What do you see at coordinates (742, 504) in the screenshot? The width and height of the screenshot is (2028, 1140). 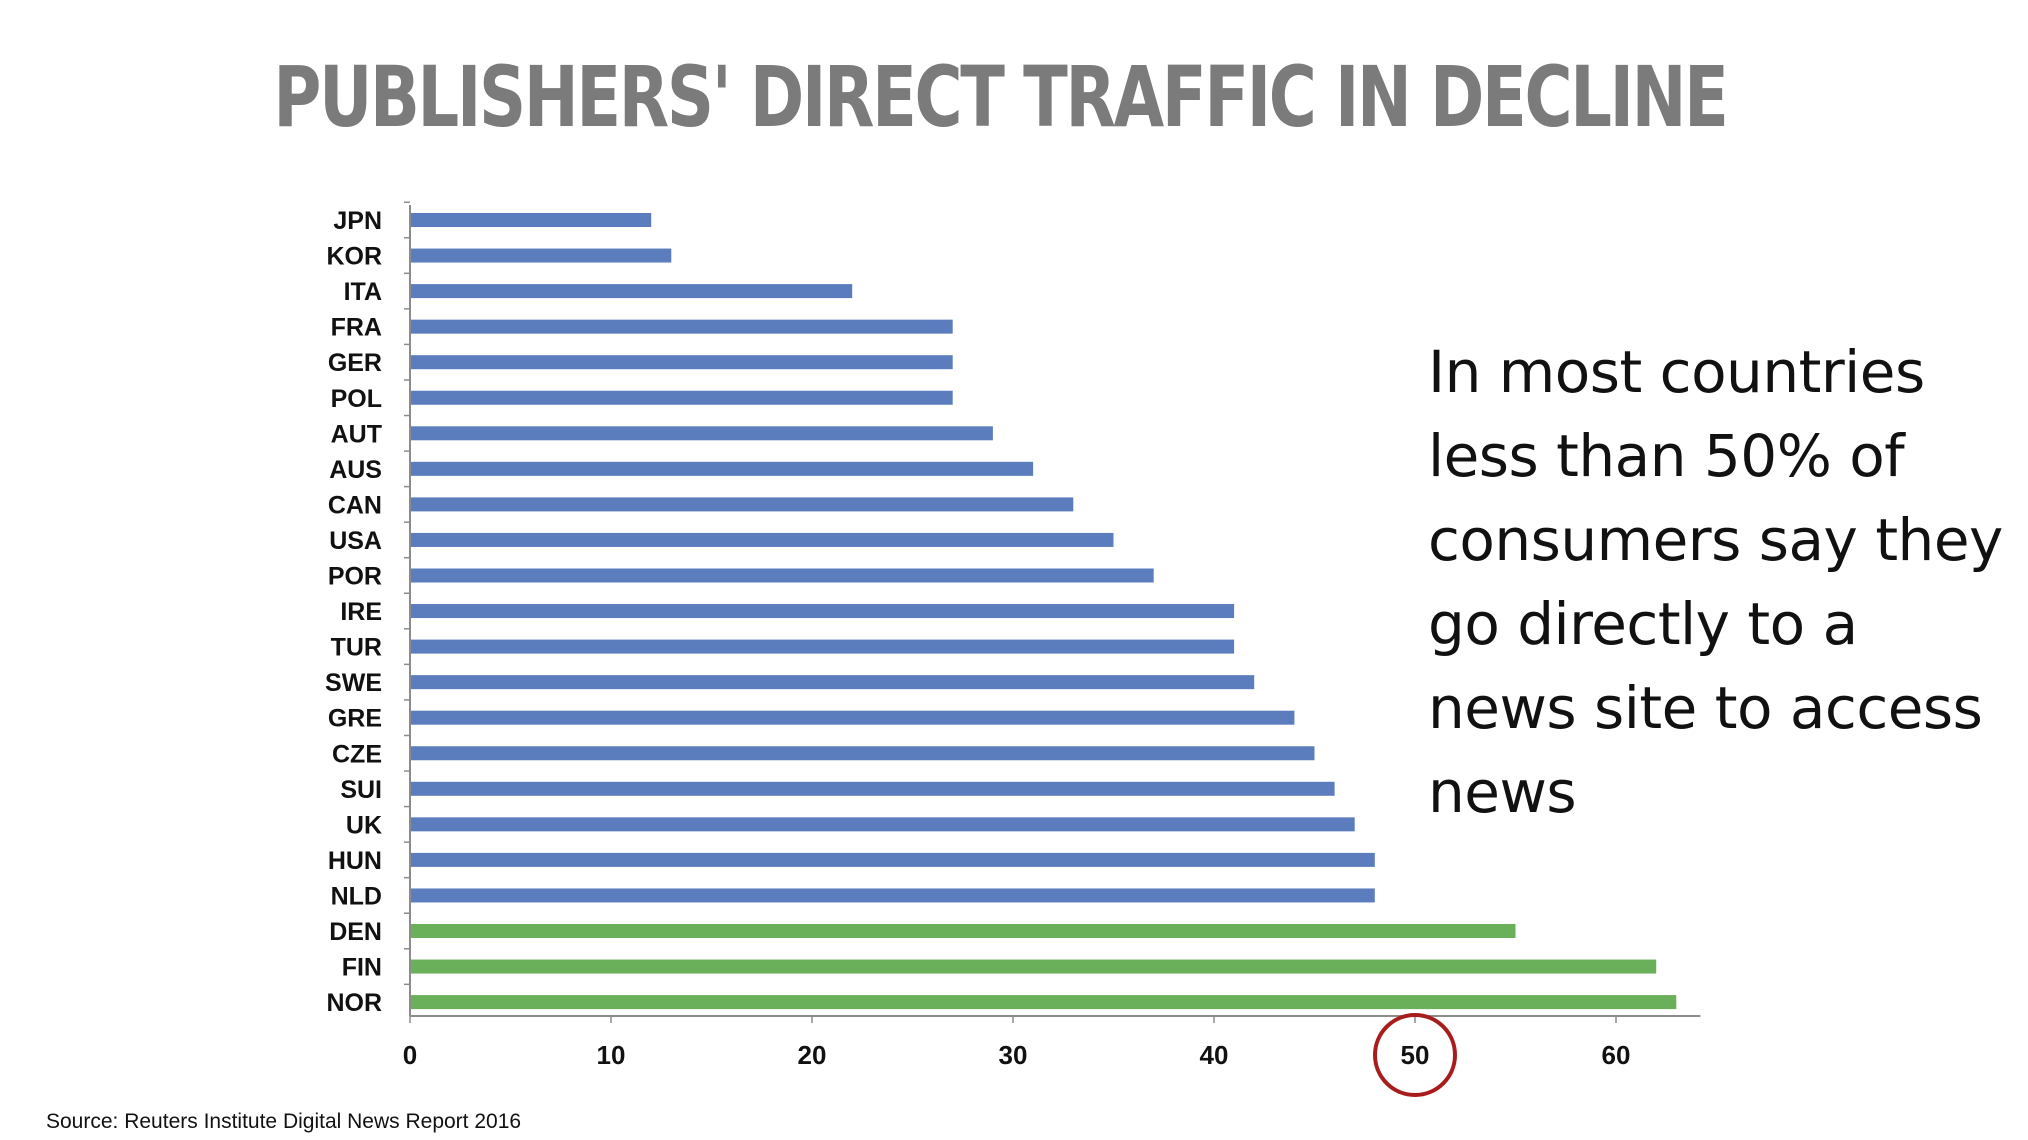 I see `bar-can` at bounding box center [742, 504].